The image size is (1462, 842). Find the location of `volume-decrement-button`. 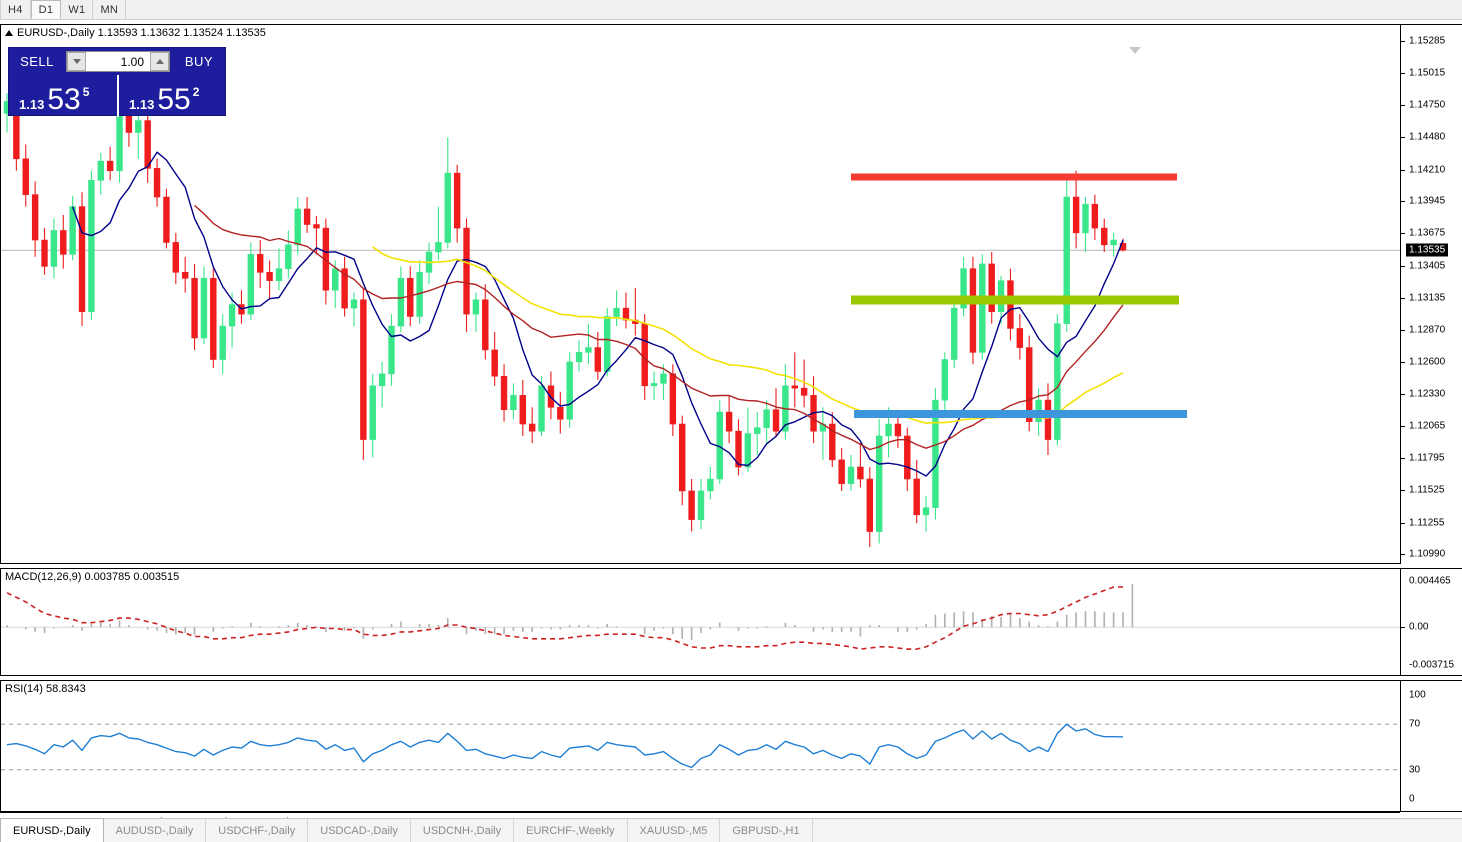

volume-decrement-button is located at coordinates (76, 61).